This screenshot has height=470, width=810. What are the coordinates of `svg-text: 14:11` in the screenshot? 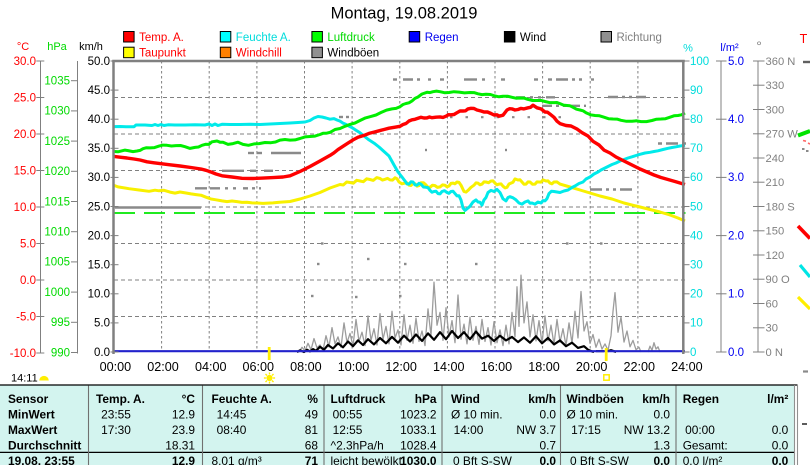 It's located at (24, 379).